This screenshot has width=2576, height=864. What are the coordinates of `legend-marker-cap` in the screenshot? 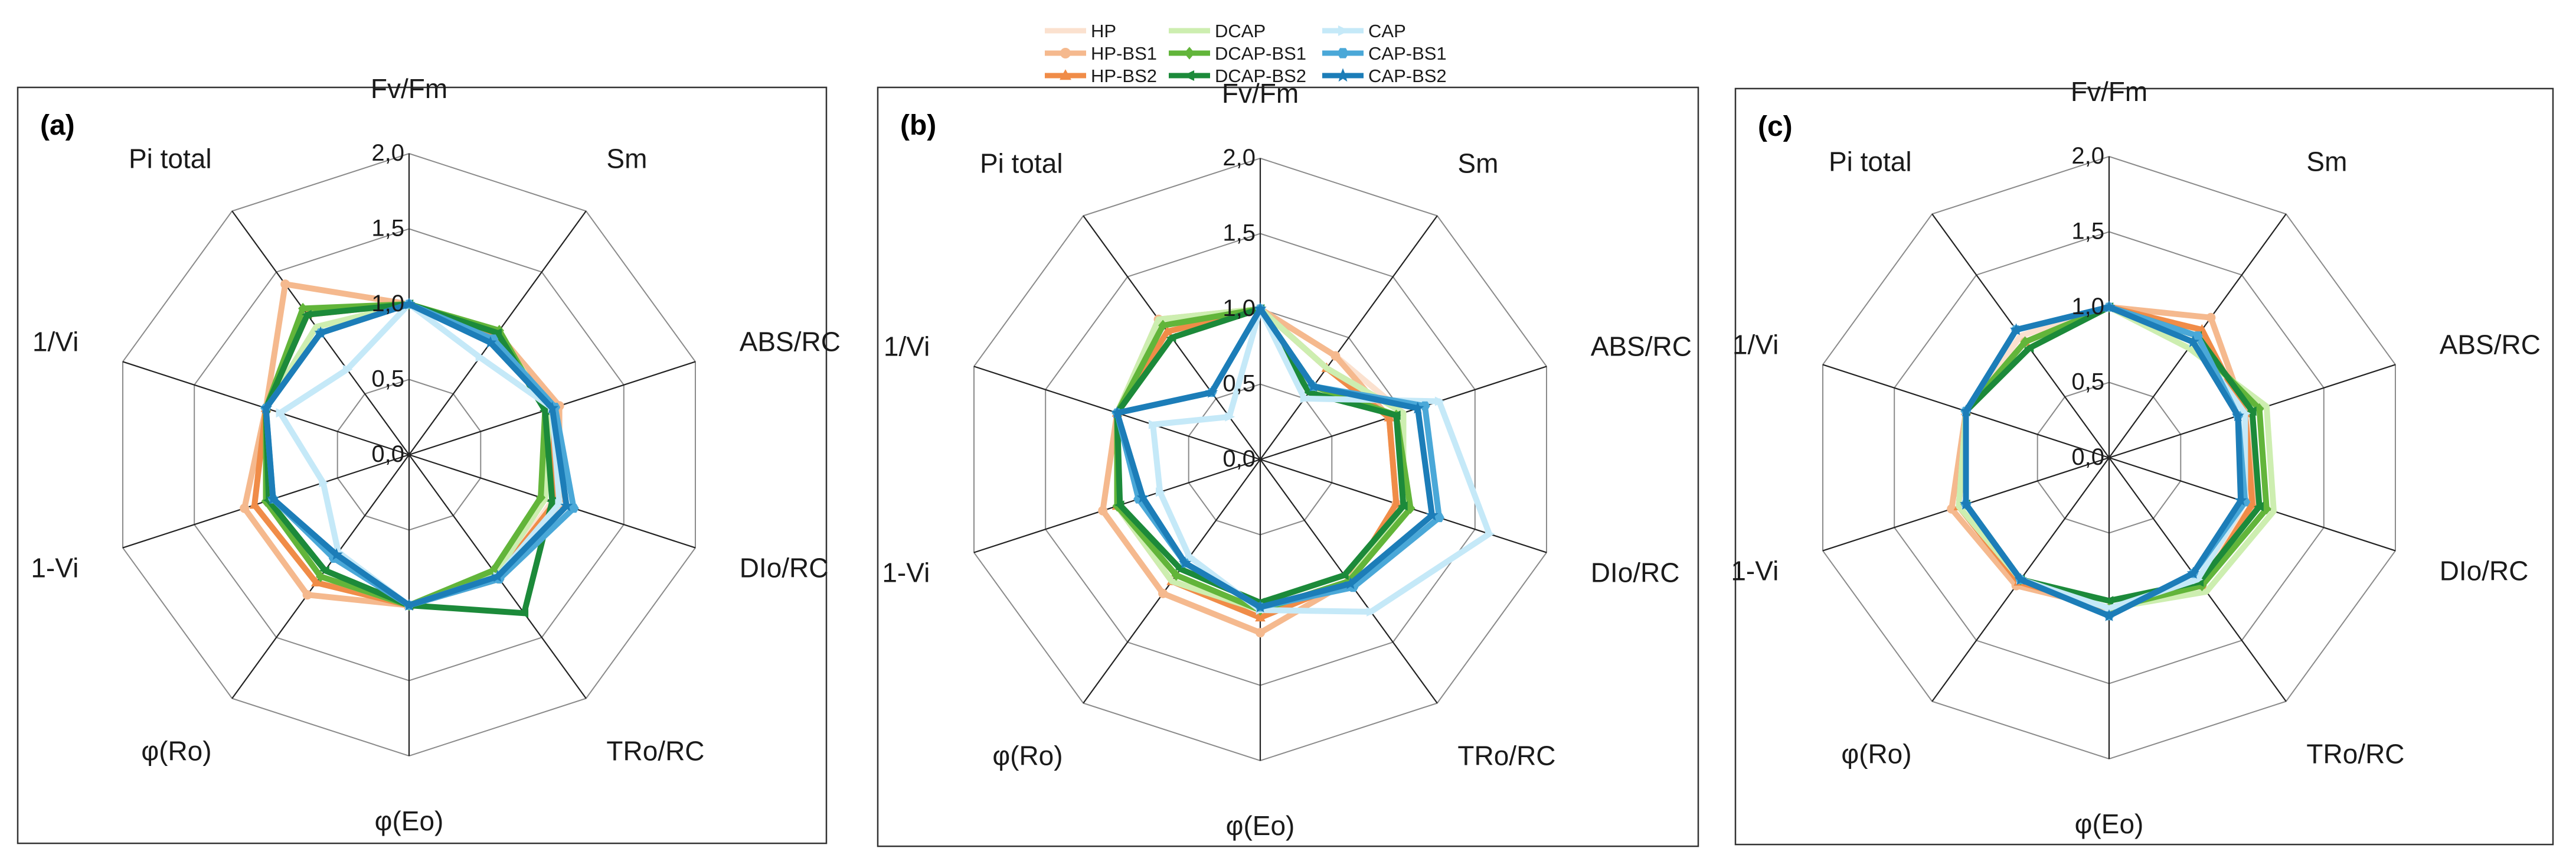 It's located at (1343, 30).